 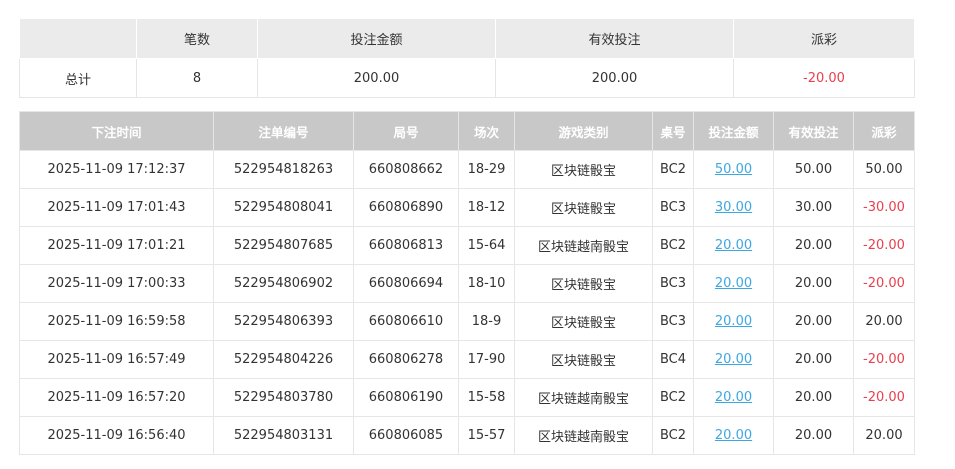 What do you see at coordinates (813, 169) in the screenshot?
I see `cell-valid-bet: 50.00` at bounding box center [813, 169].